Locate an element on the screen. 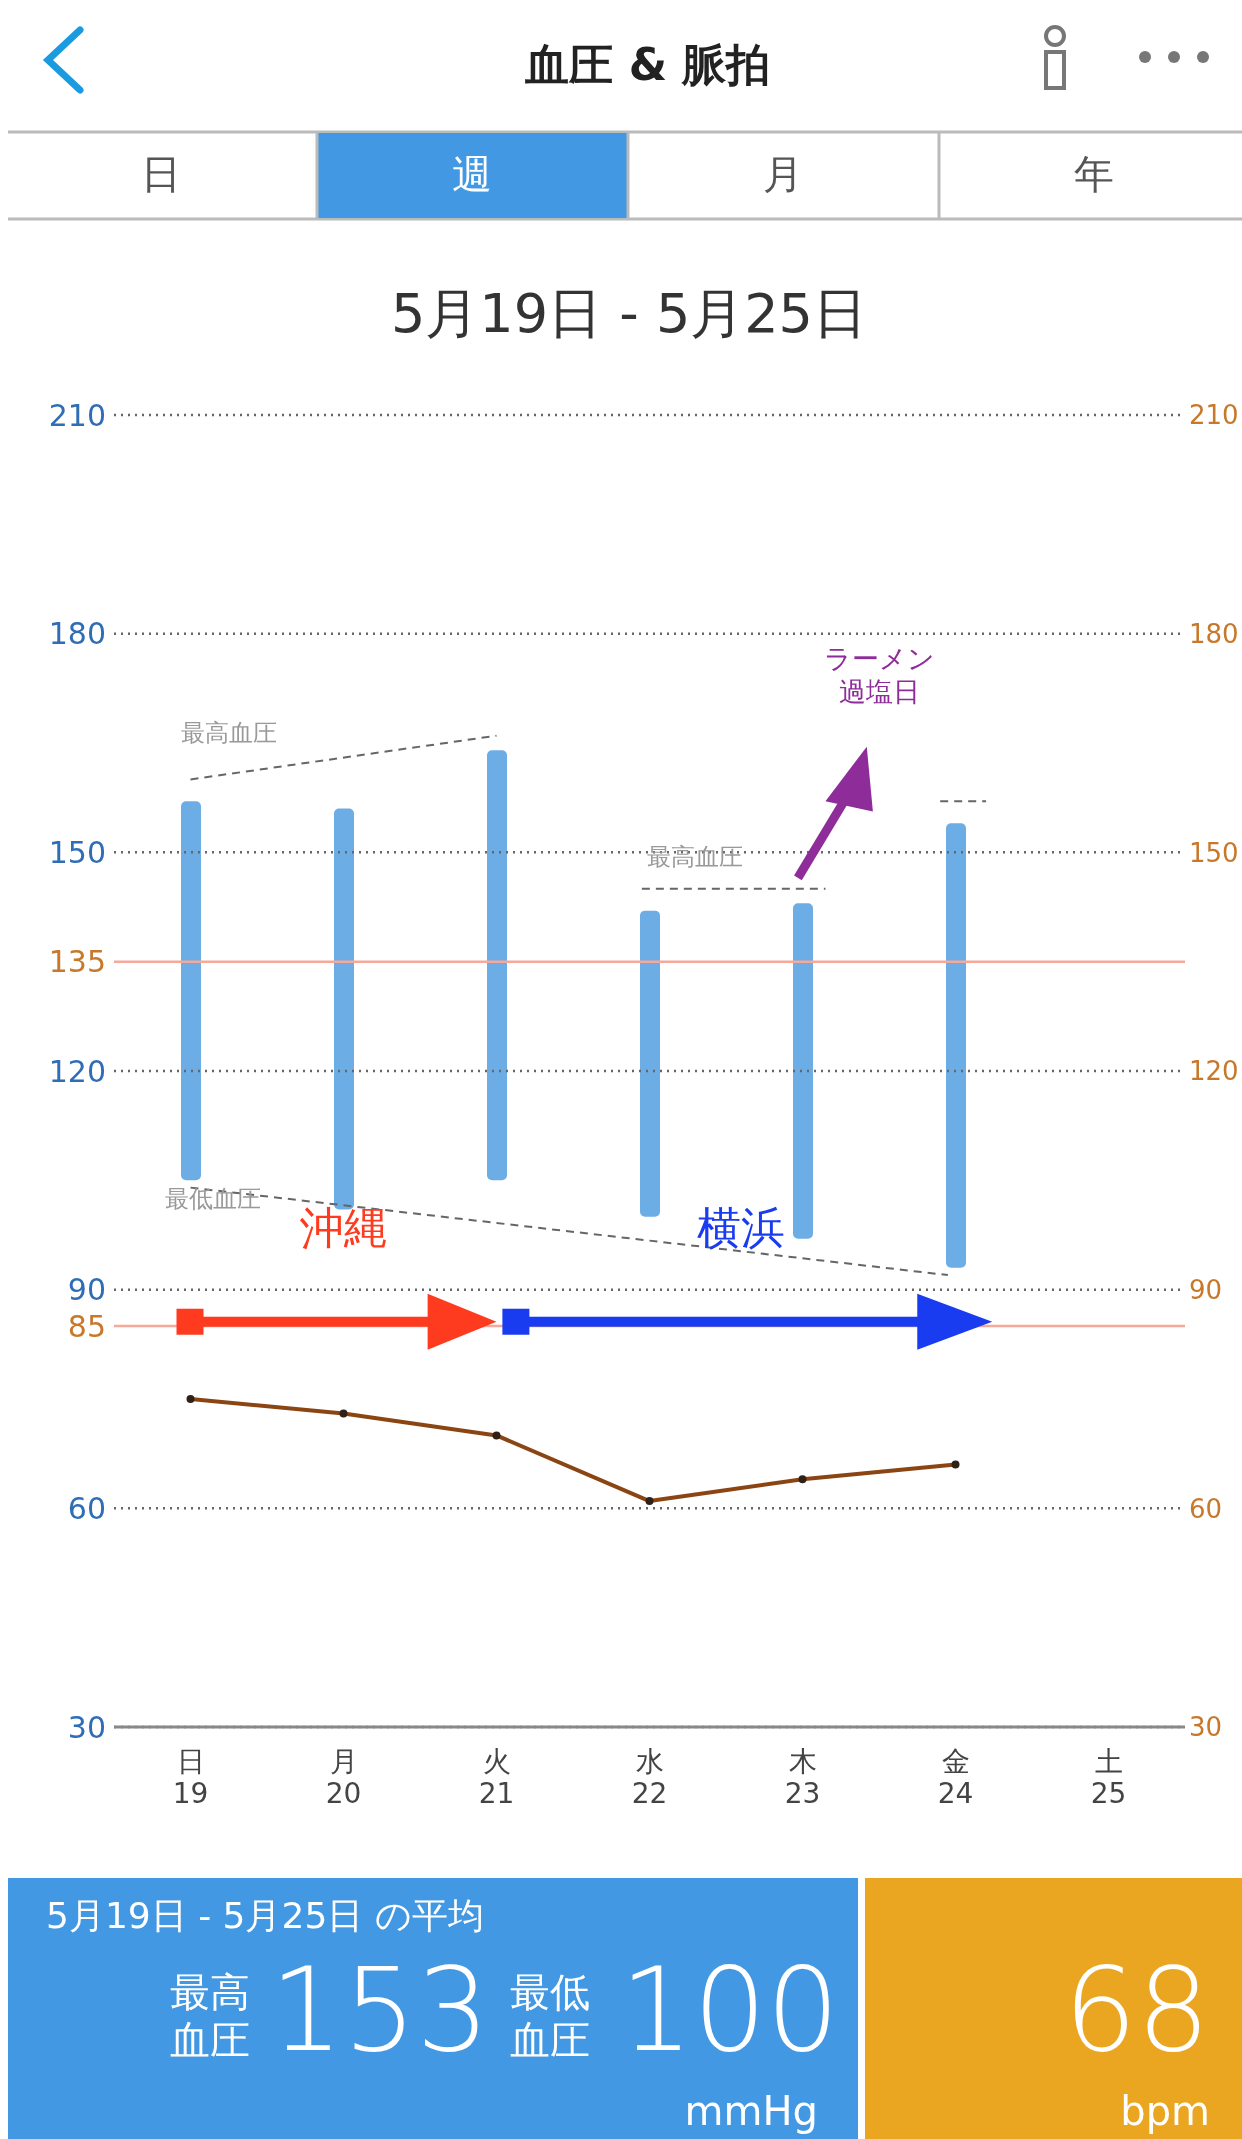  text: 100 is located at coordinates (730, 2010).